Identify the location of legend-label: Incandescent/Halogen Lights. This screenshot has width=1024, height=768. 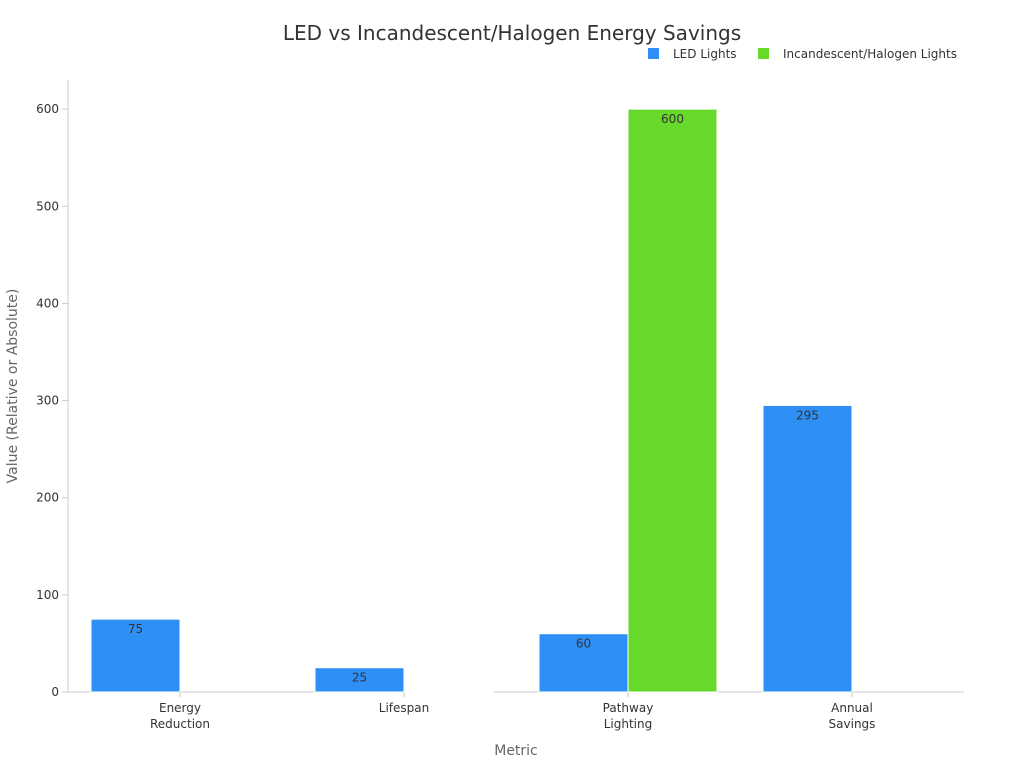
(870, 54).